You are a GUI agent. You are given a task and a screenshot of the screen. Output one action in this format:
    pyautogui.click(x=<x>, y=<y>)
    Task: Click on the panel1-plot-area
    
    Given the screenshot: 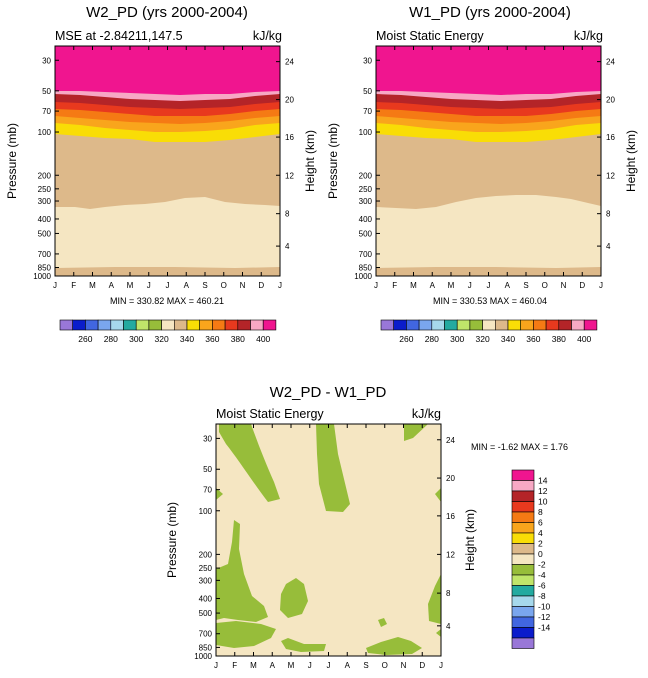 What is the action you would take?
    pyautogui.click(x=167, y=161)
    